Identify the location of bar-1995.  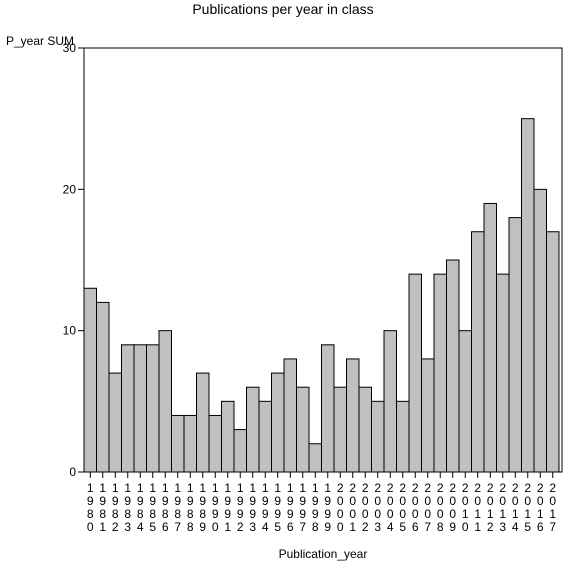
(278, 422).